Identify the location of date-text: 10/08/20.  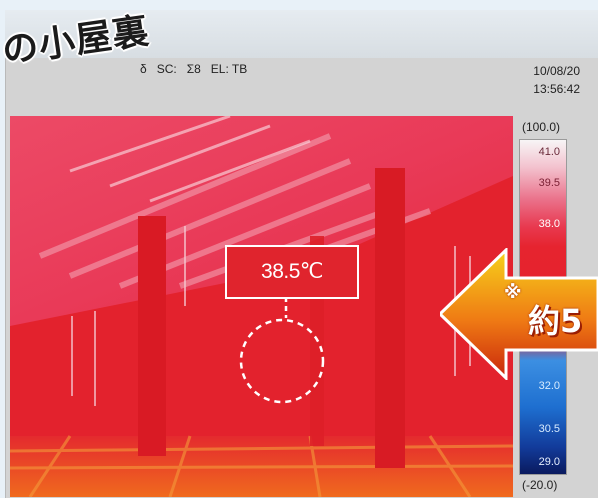
(556, 71).